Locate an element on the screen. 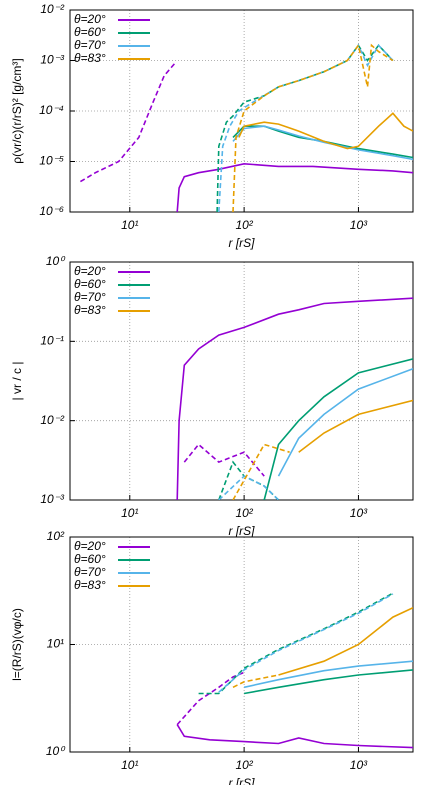 This screenshot has width=436, height=785. y-tick-label: 10² is located at coordinates (56, 536).